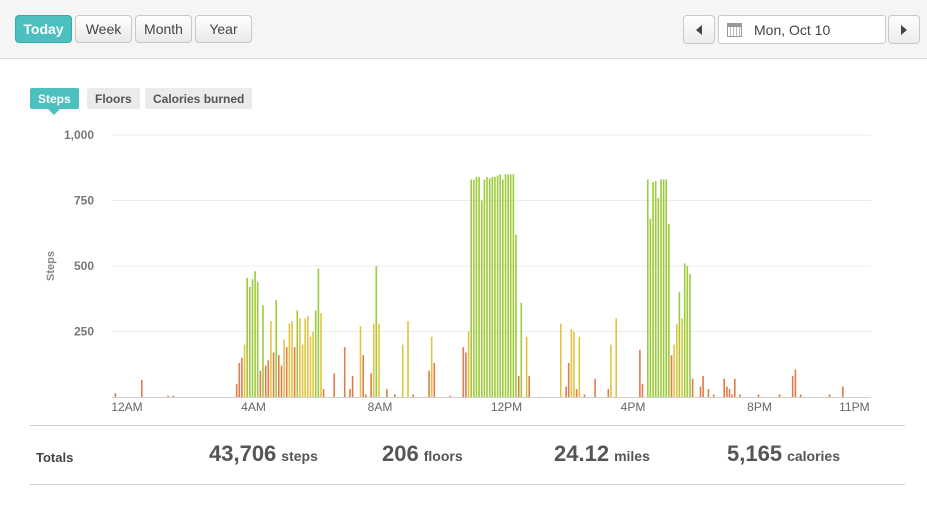 The image size is (927, 512). I want to click on x-tick-label: 11PM, so click(854, 407).